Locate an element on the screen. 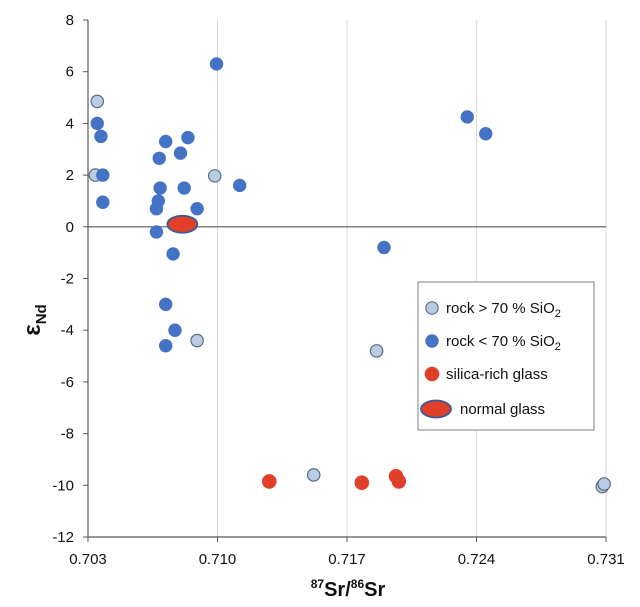 This screenshot has height=607, width=640. legend-label: silica-rich glass is located at coordinates (497, 374).